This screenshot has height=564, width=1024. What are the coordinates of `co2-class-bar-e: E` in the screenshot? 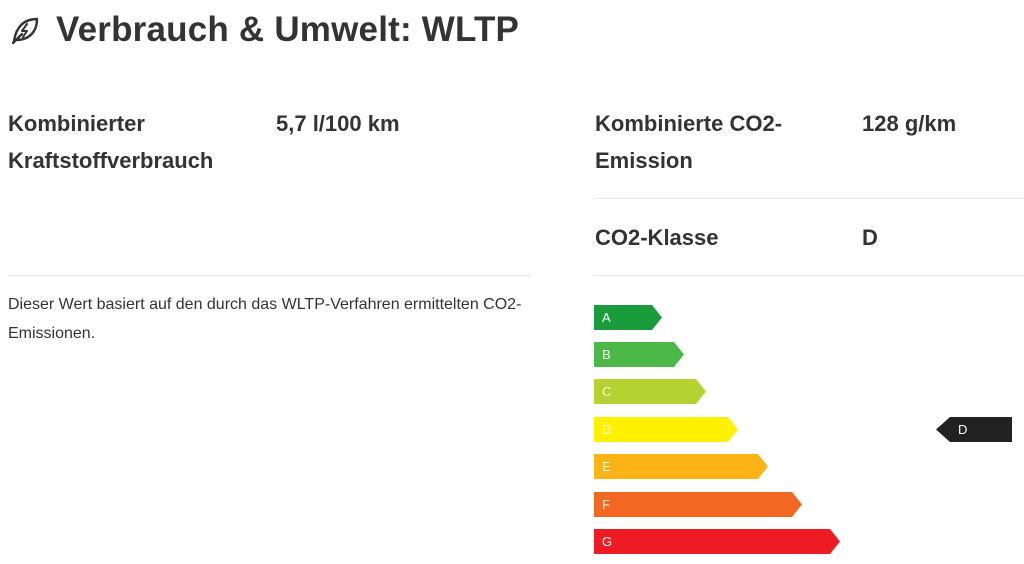 It's located at (681, 466).